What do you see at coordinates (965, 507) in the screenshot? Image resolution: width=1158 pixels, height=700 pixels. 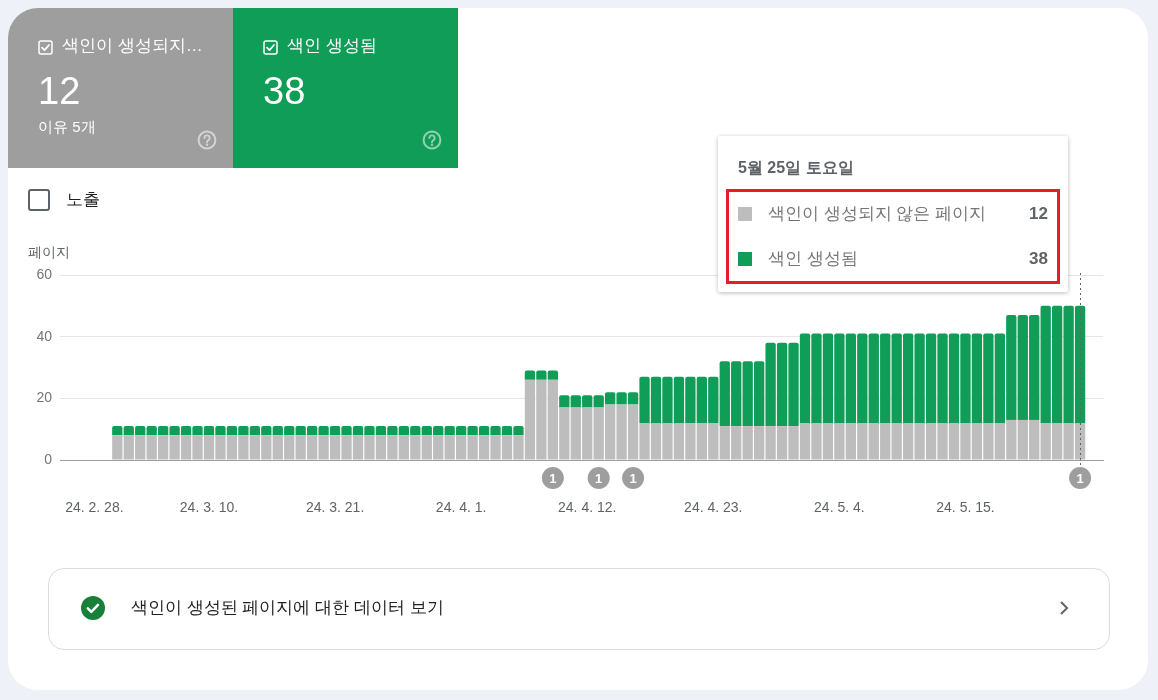 I see `x-tick-label: 24. 5. 15.` at bounding box center [965, 507].